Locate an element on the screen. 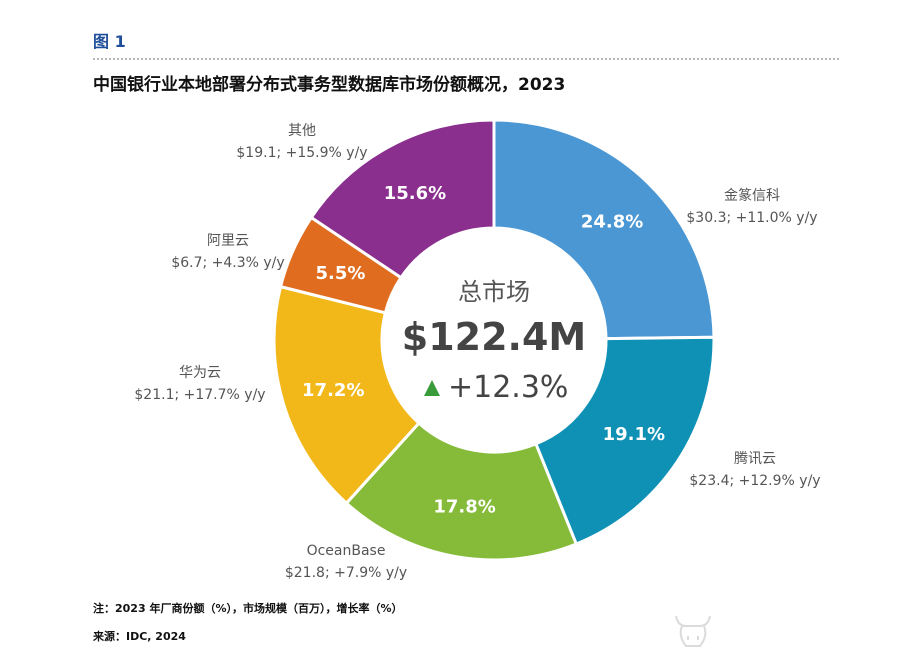 Image resolution: width=906 pixels, height=660 pixels. vendor-detail: $6.7; +4.3% y/y is located at coordinates (227, 263).